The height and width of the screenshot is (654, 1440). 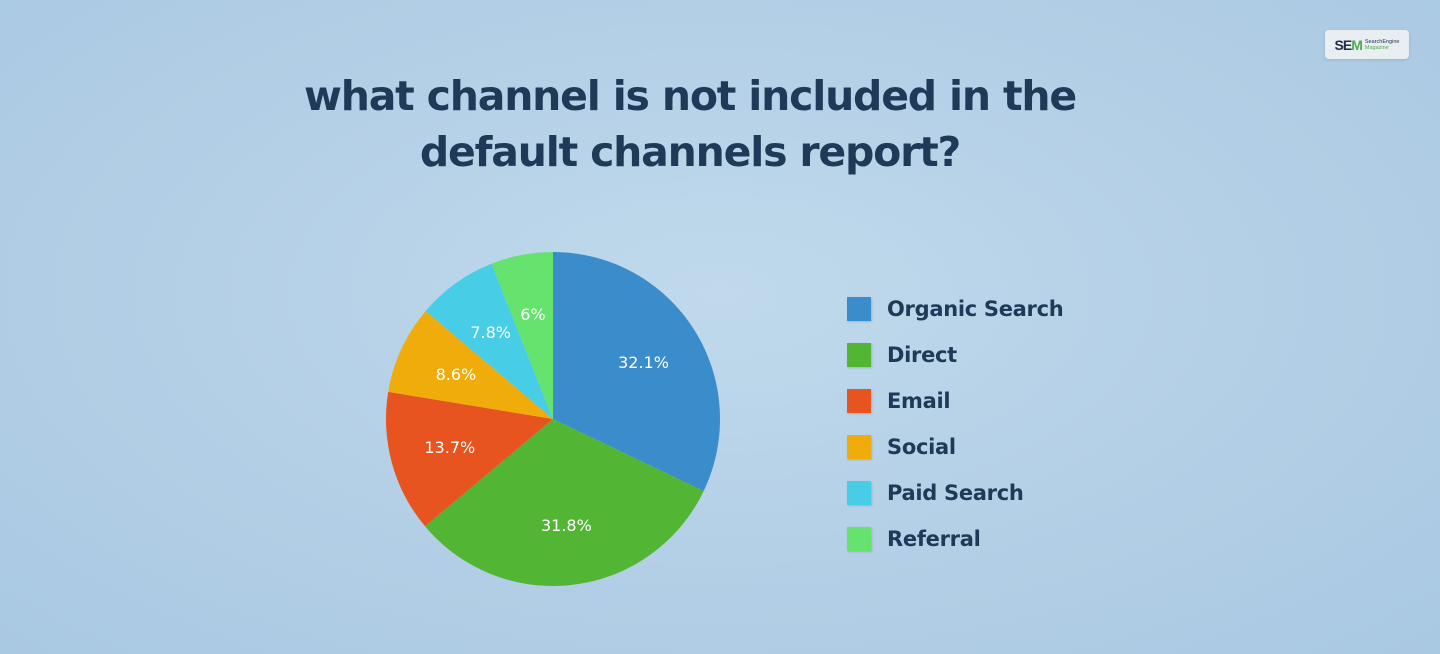 I want to click on legend-label: Email, so click(x=919, y=401).